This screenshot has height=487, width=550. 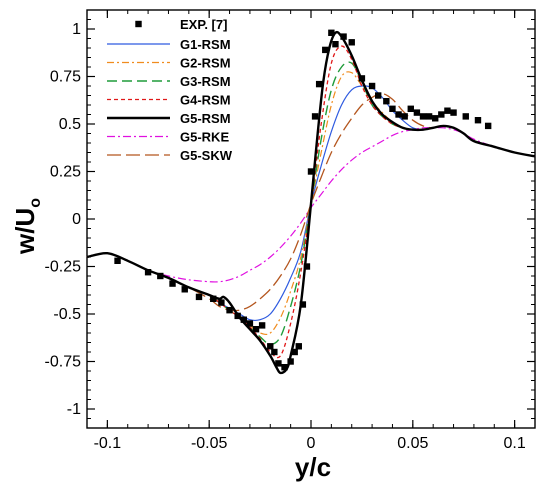 What do you see at coordinates (209, 443) in the screenshot?
I see `x-tick-label: -0.05` at bounding box center [209, 443].